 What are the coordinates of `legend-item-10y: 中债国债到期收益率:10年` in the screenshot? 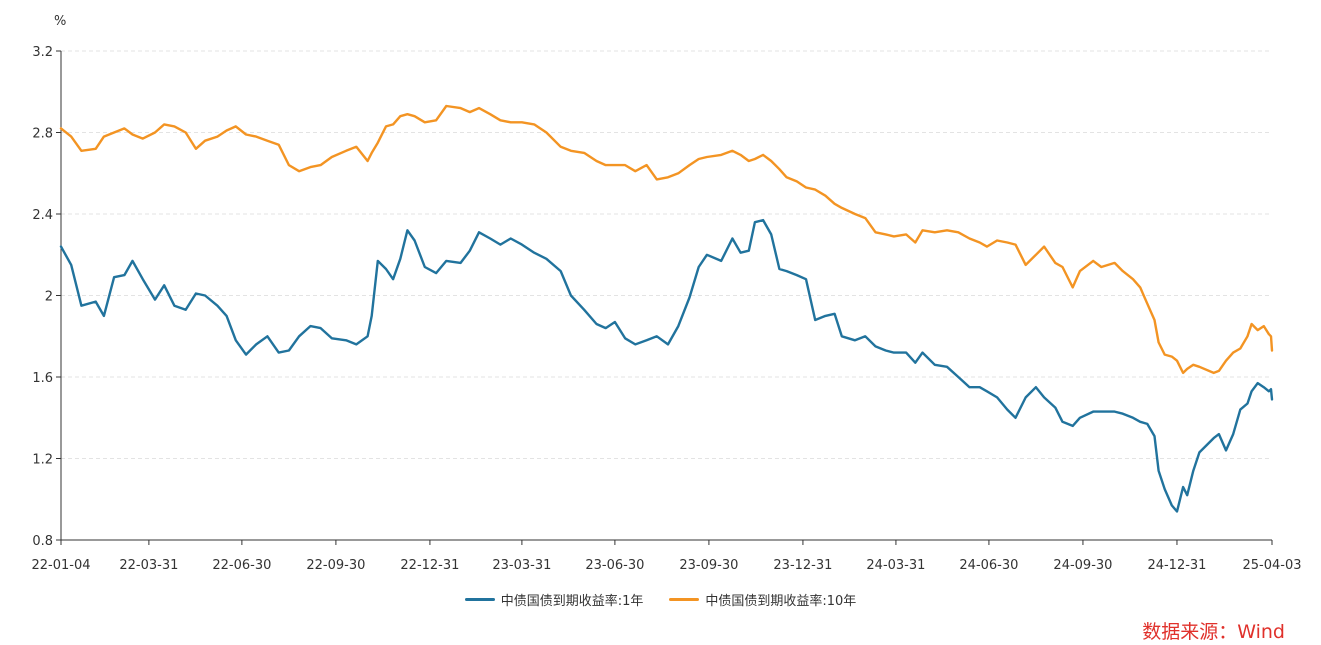 It's located at (762, 599).